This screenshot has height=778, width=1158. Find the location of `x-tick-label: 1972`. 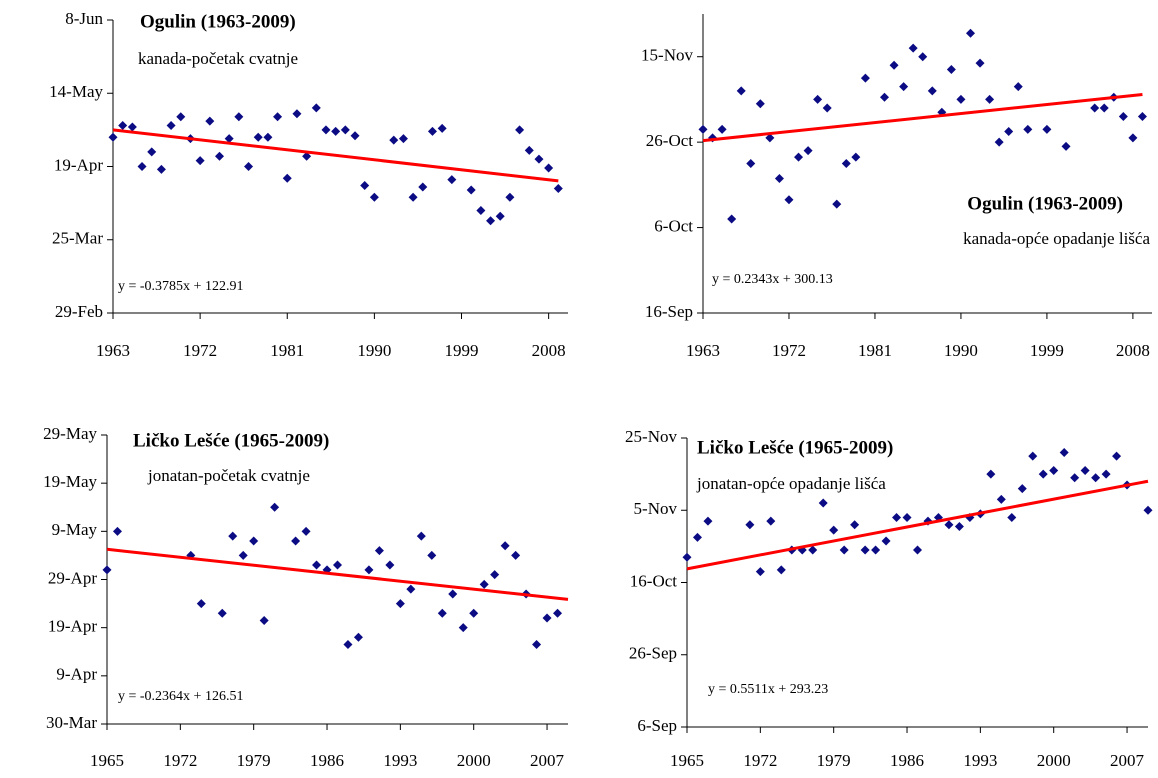

x-tick-label: 1972 is located at coordinates (180, 760).